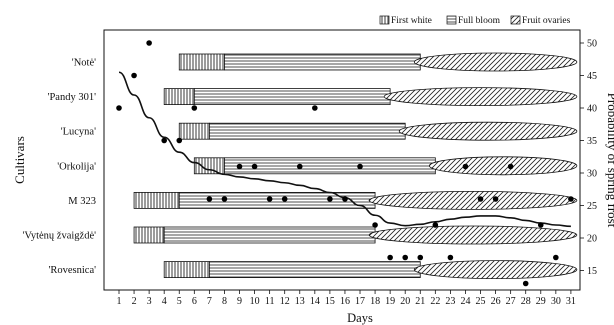 This screenshot has width=614, height=325. I want to click on y2-tick-label: 25, so click(592, 206).